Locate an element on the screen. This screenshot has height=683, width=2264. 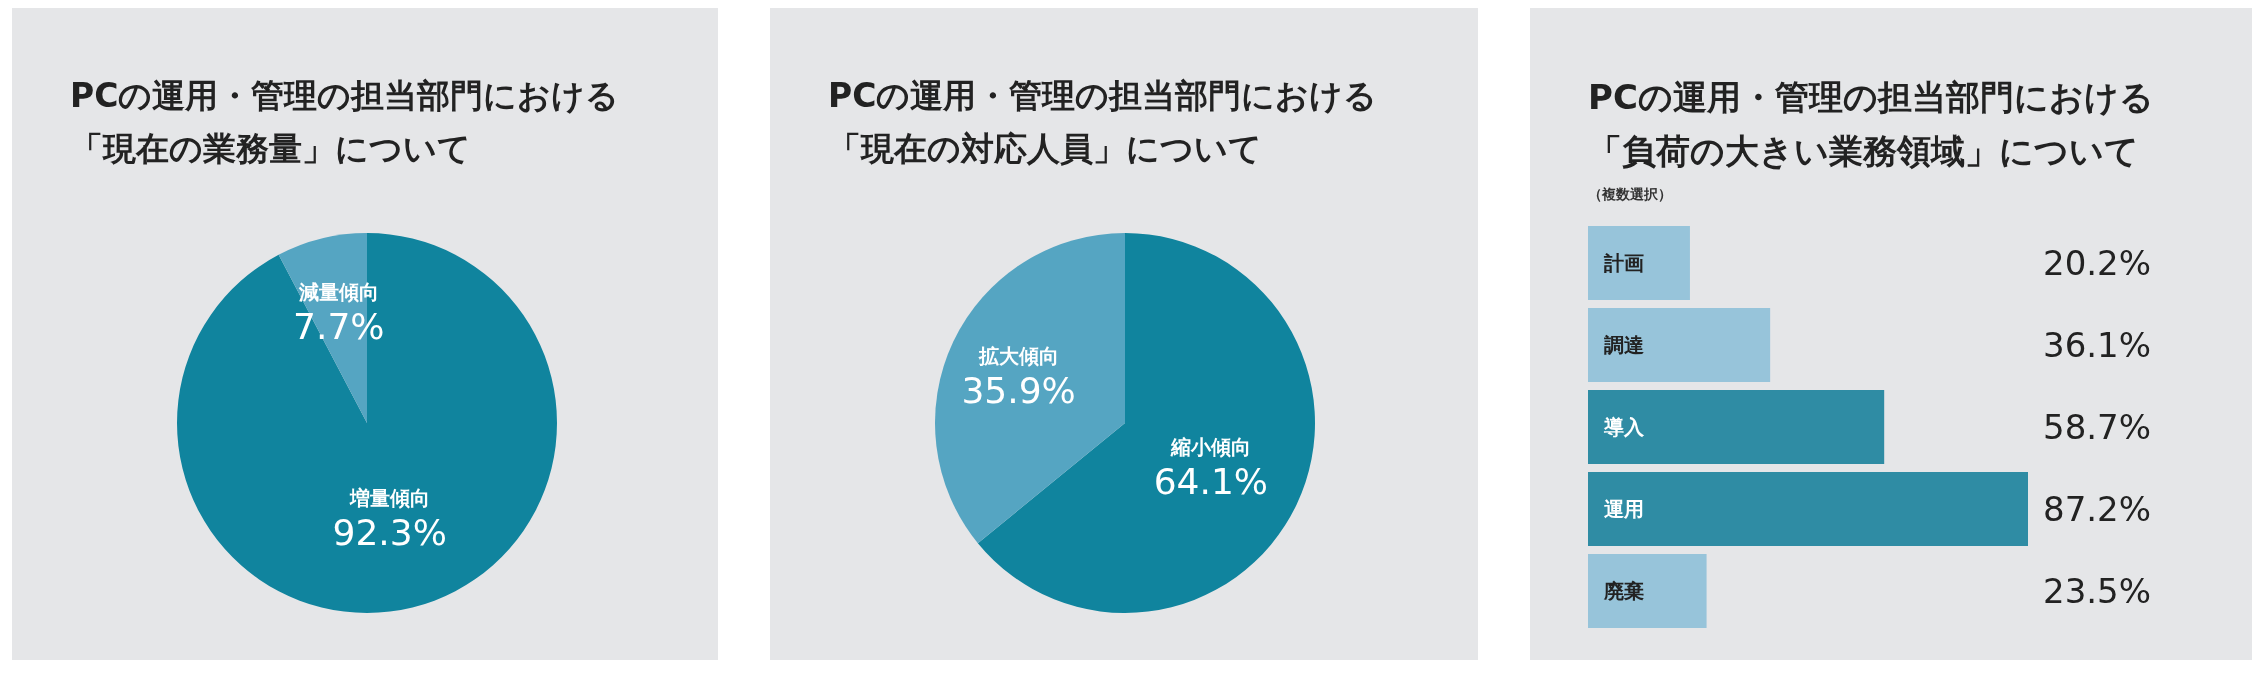
slice-label: 増量傾向 is located at coordinates (389, 498).